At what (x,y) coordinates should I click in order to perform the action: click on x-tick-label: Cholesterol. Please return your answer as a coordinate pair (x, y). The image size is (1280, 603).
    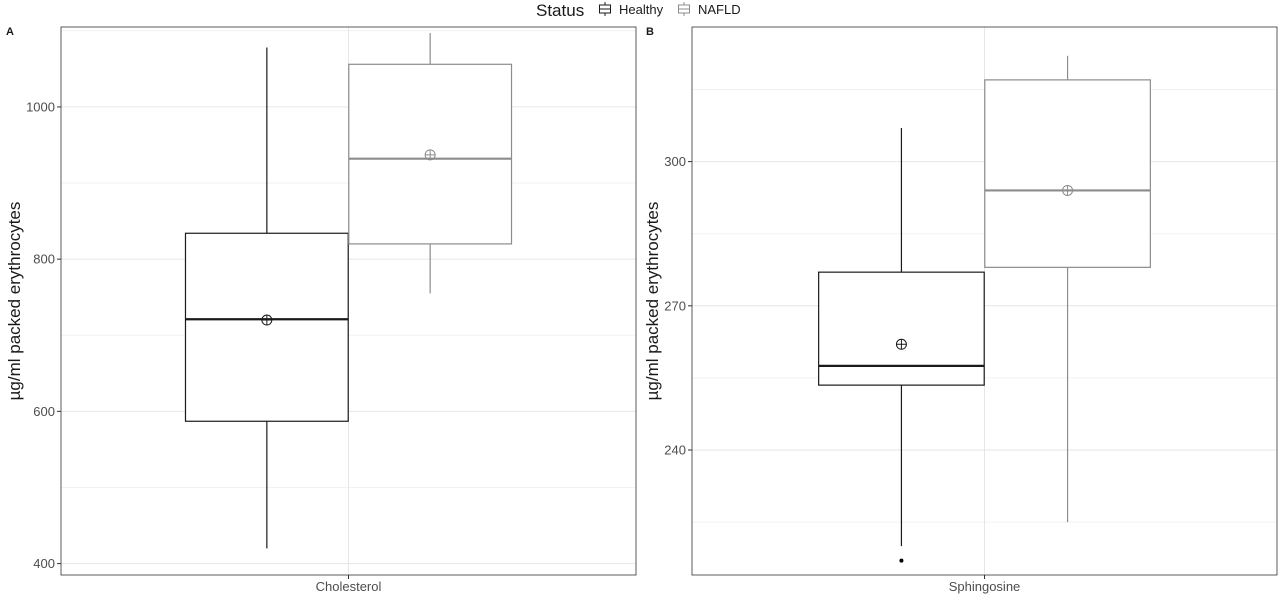
    Looking at the image, I should click on (349, 586).